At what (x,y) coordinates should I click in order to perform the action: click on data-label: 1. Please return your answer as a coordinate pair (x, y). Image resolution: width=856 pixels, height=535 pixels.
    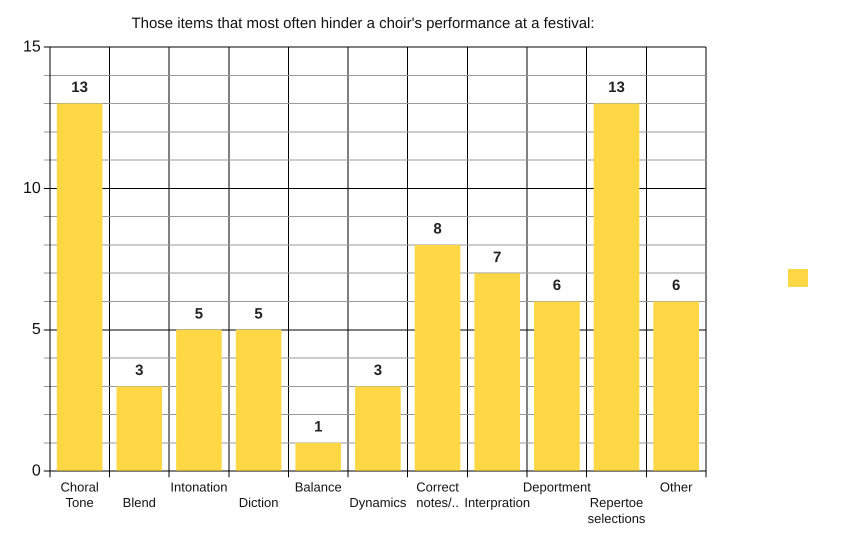
    Looking at the image, I should click on (318, 427).